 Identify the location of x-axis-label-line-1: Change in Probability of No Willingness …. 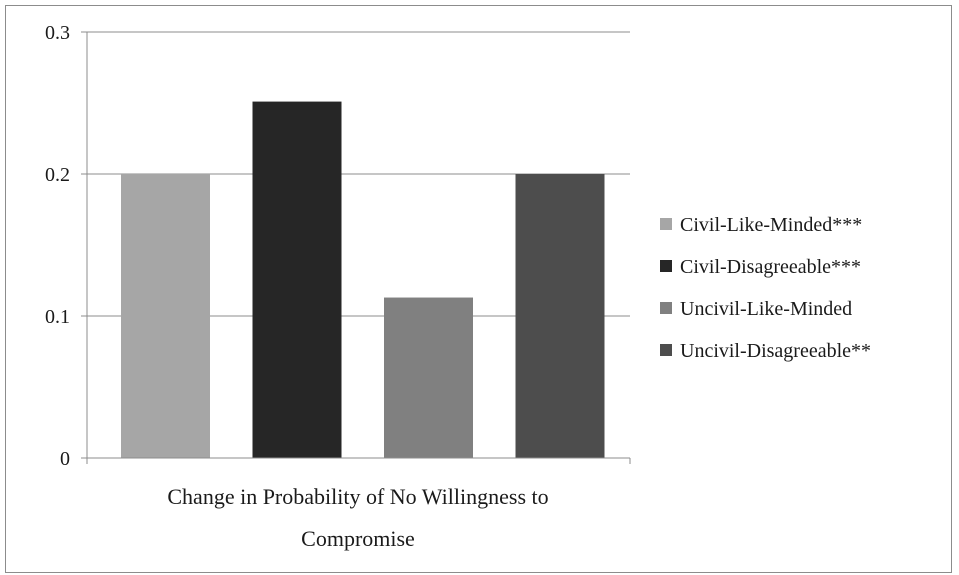
(357, 496).